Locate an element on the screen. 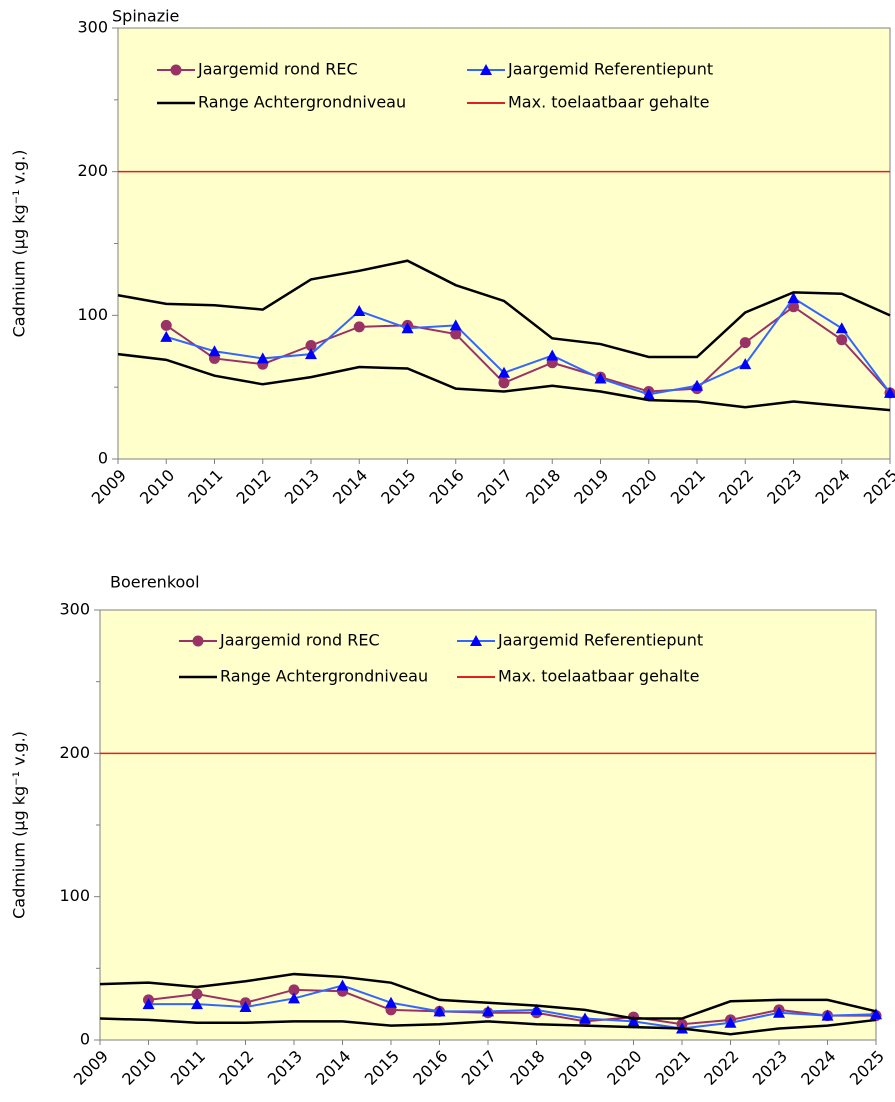 The width and height of the screenshot is (895, 1102). x-tick-label: 2017 is located at coordinates (479, 1068).